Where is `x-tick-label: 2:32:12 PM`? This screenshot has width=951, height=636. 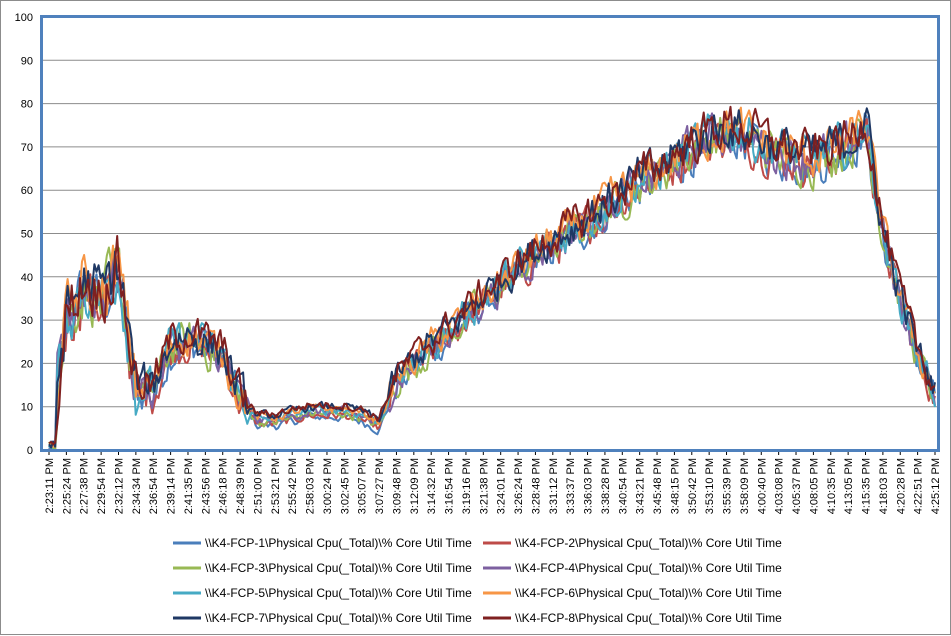 x-tick-label: 2:32:12 PM is located at coordinates (119, 486).